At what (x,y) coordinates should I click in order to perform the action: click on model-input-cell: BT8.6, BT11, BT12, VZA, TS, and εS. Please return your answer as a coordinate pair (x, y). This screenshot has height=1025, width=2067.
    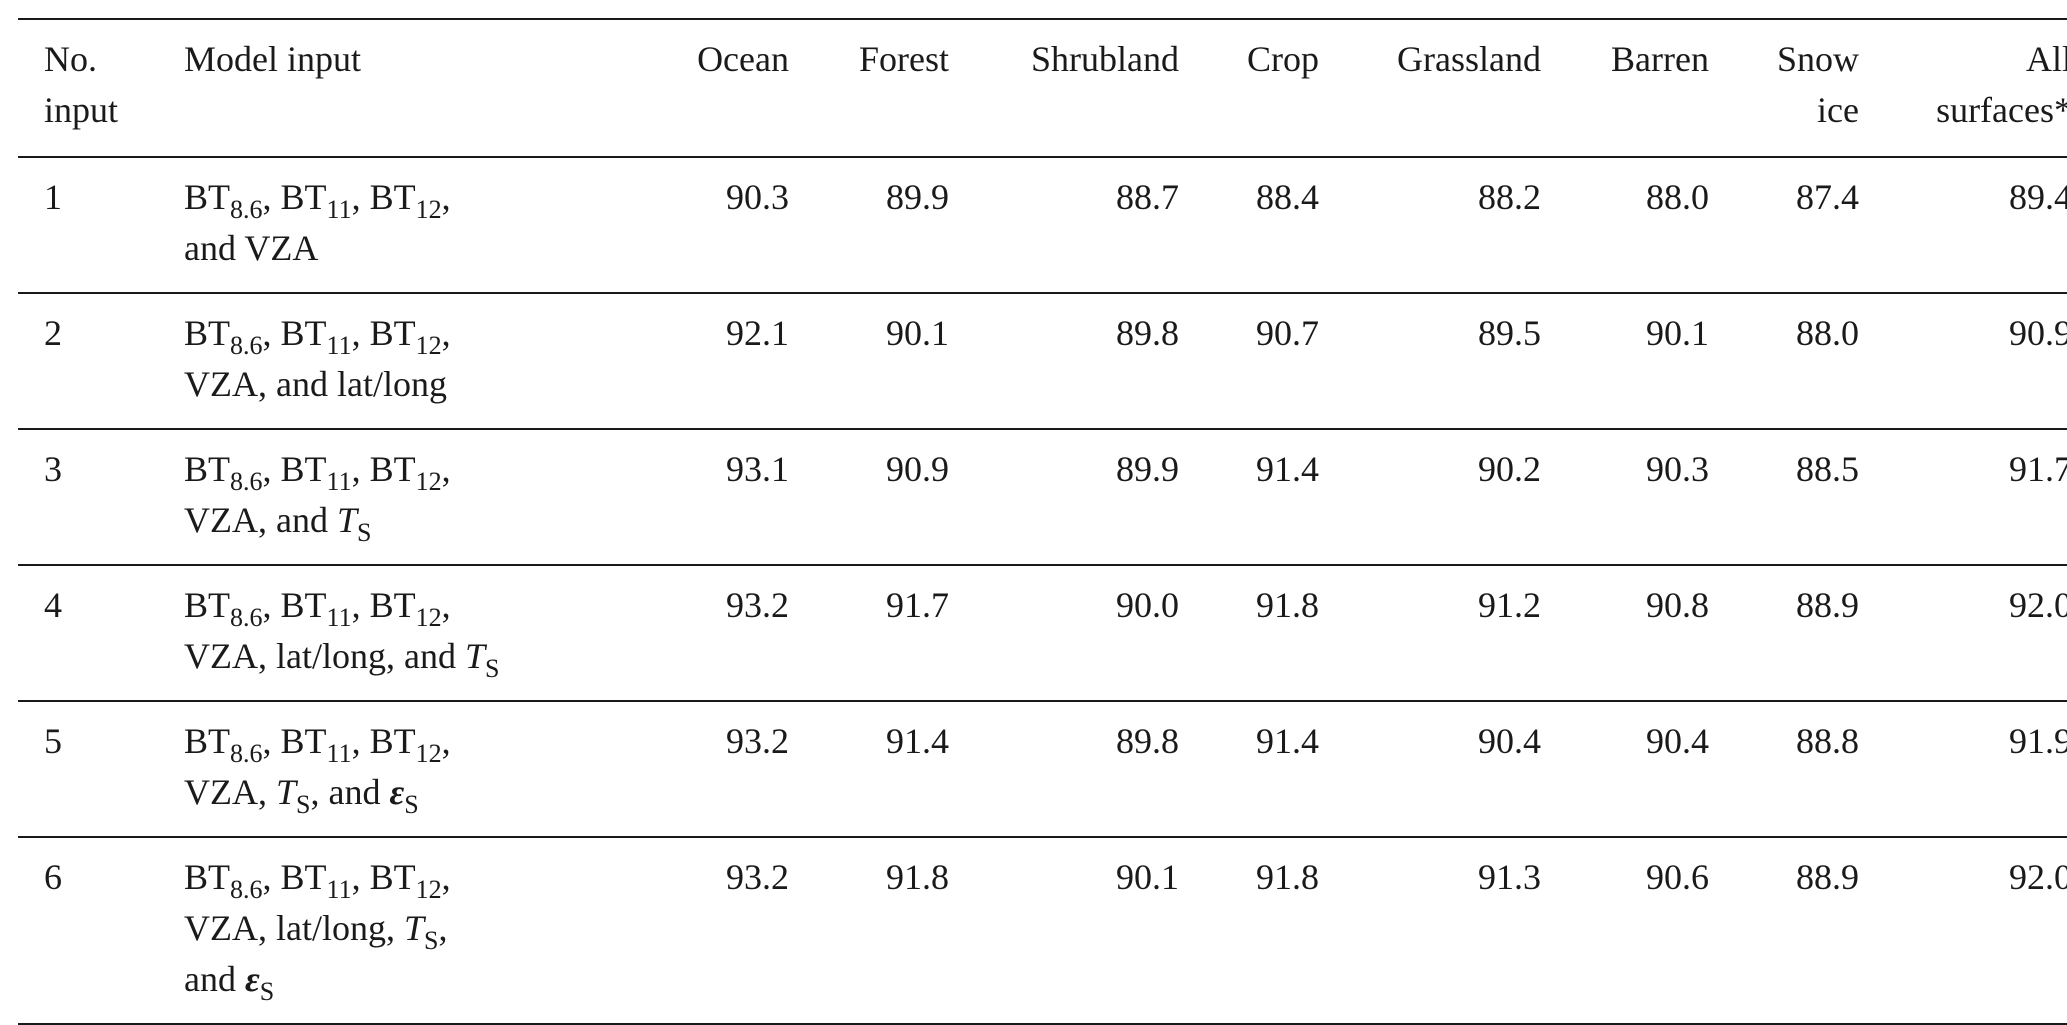
    Looking at the image, I should click on (399, 769).